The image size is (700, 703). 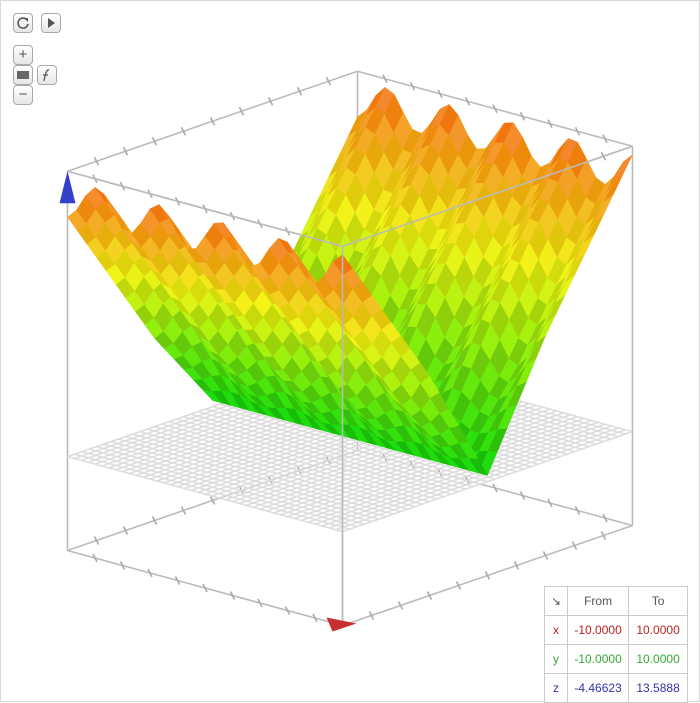 I want to click on table-row: x -10.0000 10.0000, so click(x=616, y=630).